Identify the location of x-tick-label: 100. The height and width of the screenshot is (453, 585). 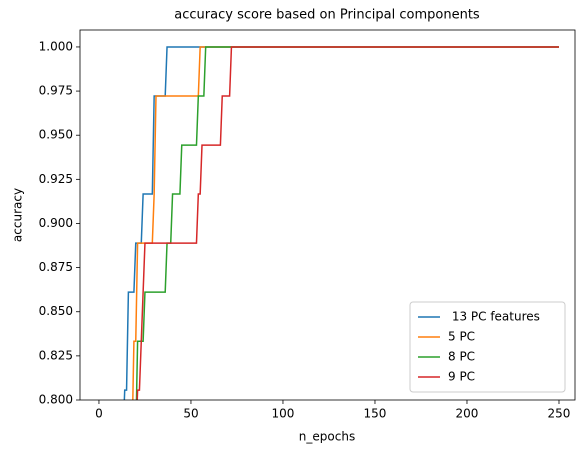
(283, 414).